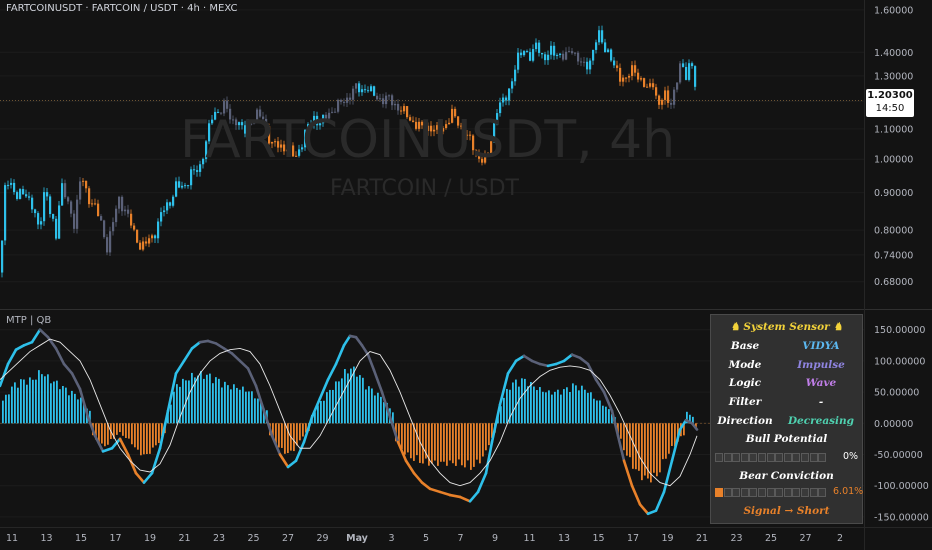  What do you see at coordinates (253, 538) in the screenshot?
I see `x-tick-label: 25` at bounding box center [253, 538].